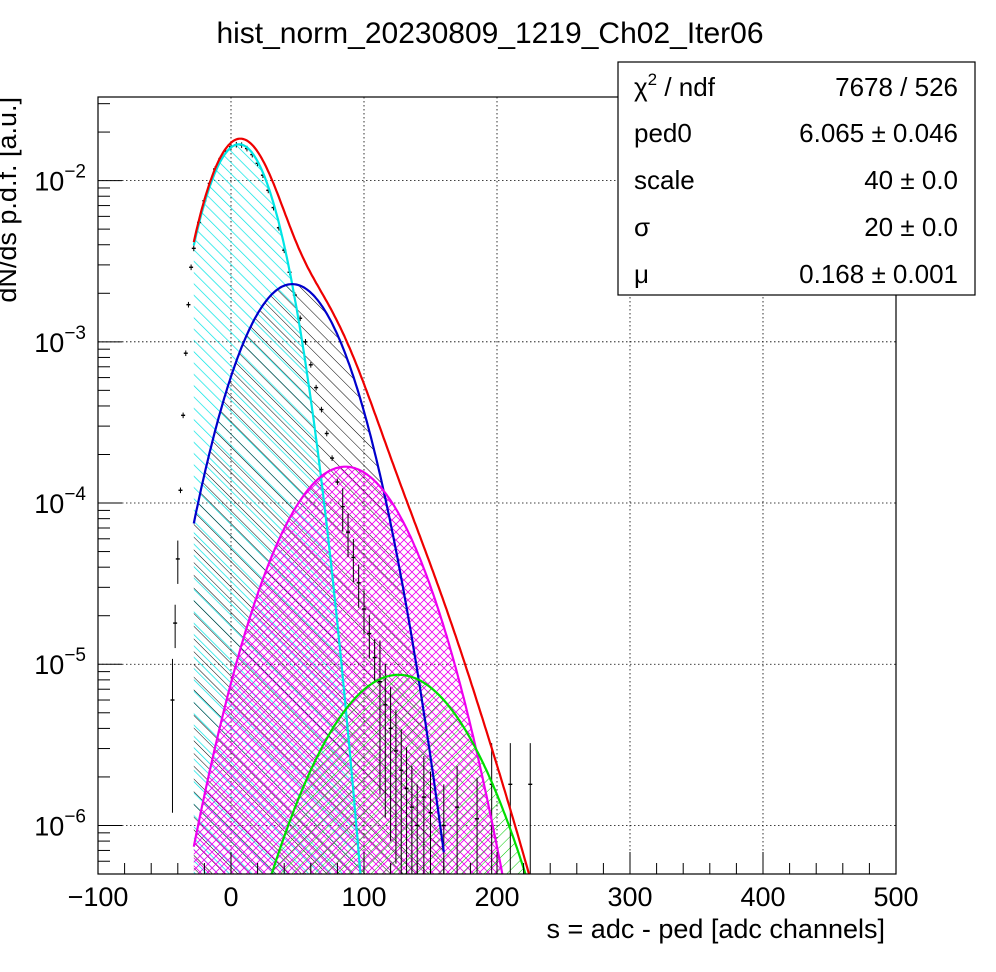  I want to click on y-tick-label: 10⁻³, so click(60, 340).